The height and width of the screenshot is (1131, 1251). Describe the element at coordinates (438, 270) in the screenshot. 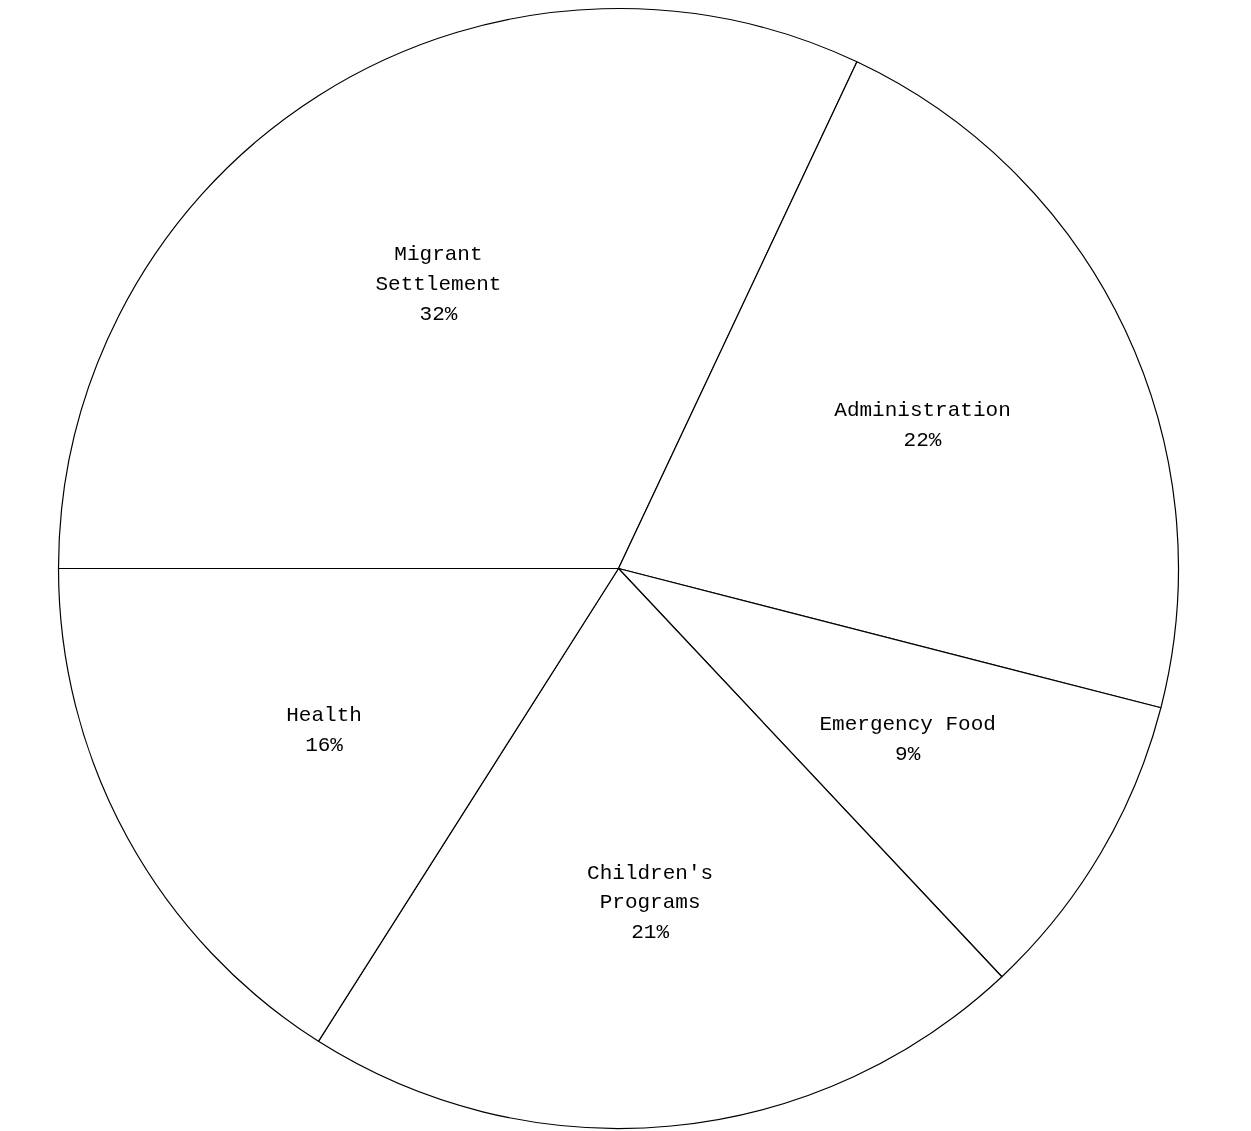

I see `slice-label: Migrant Settlement` at that location.